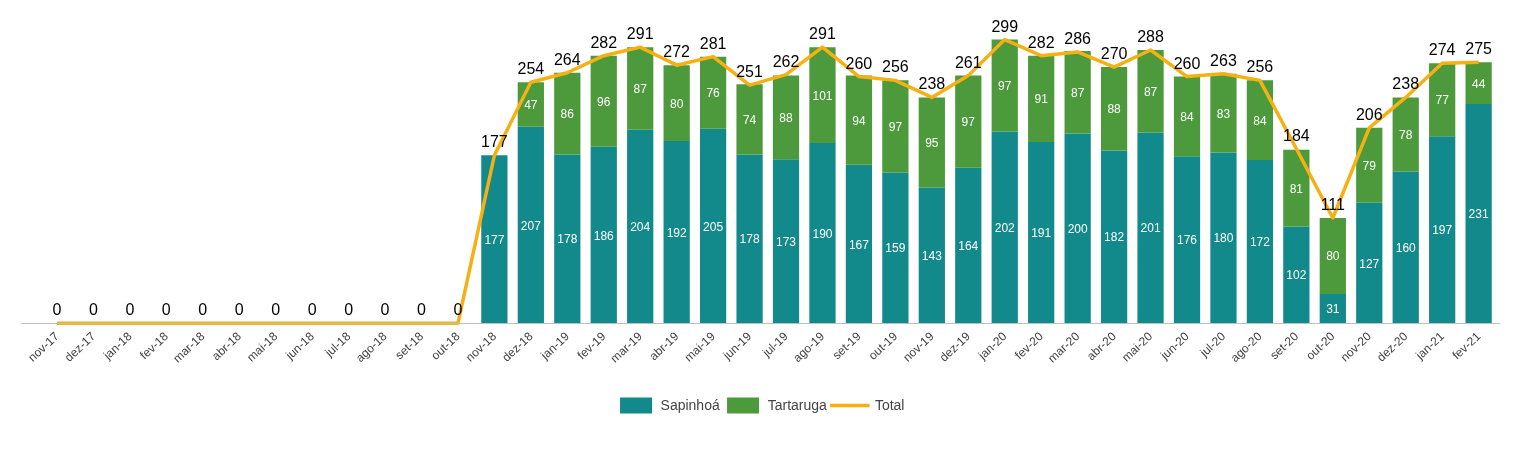 The width and height of the screenshot is (1539, 472). I want to click on data-label: 186, so click(604, 235).